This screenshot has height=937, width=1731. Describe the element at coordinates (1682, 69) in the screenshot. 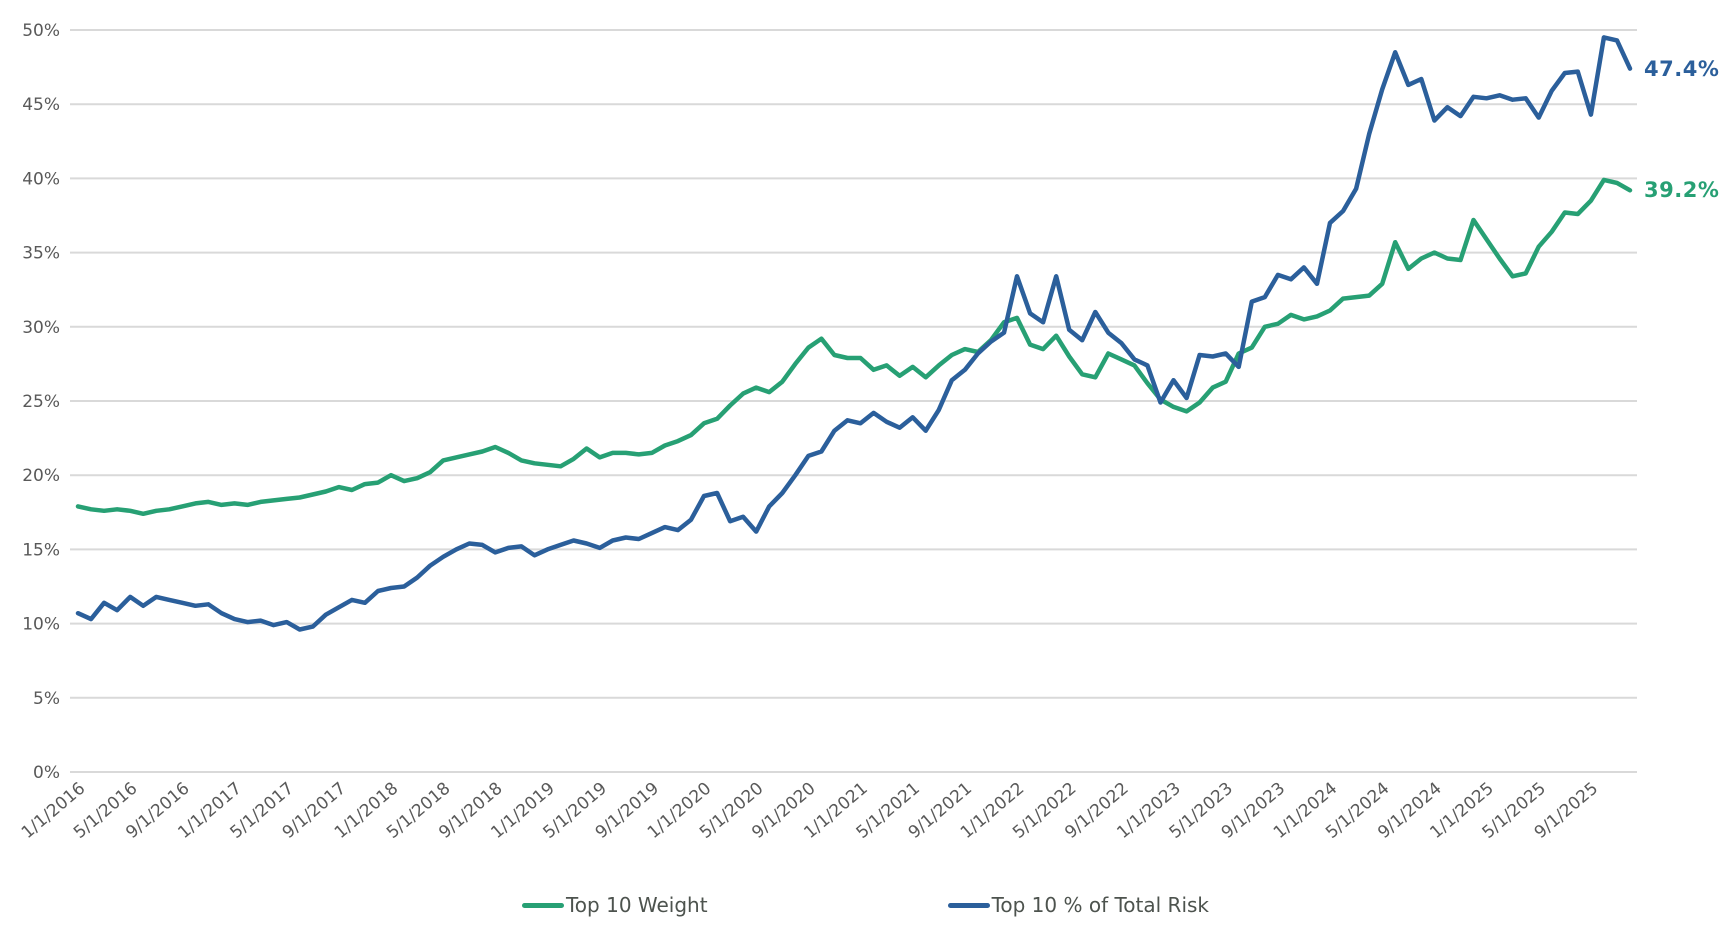

I see `end-label-total-risk: 47.4%` at that location.